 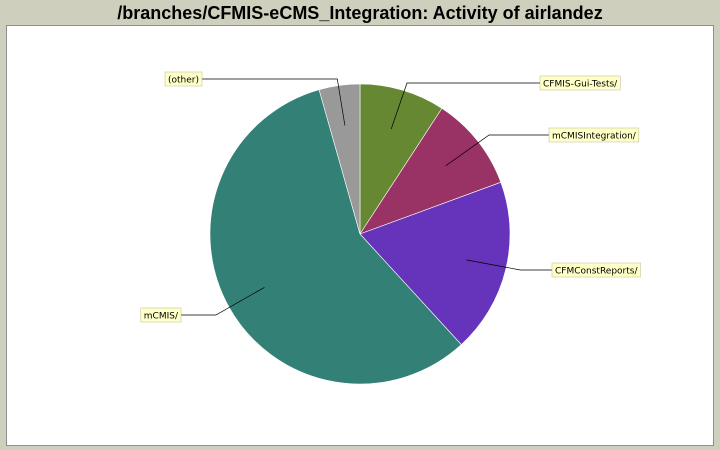 I want to click on slice-label-mcmisintegration: mCMISIntegration/, so click(x=594, y=135).